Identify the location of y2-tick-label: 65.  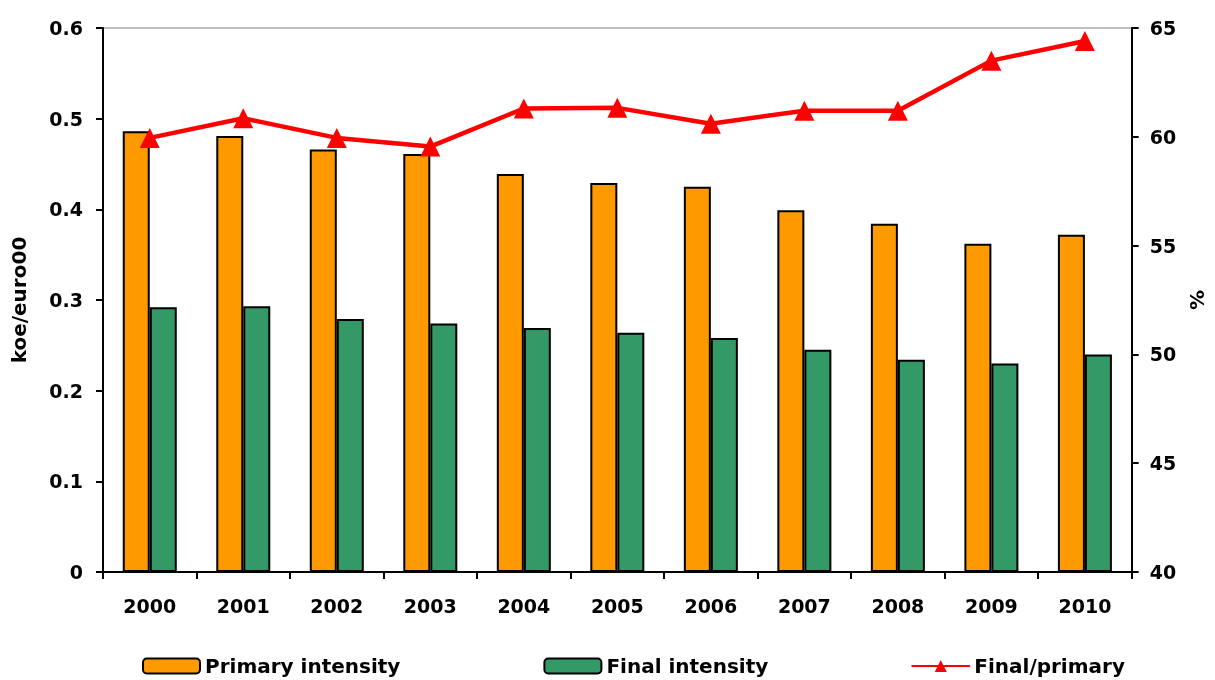
(1163, 28).